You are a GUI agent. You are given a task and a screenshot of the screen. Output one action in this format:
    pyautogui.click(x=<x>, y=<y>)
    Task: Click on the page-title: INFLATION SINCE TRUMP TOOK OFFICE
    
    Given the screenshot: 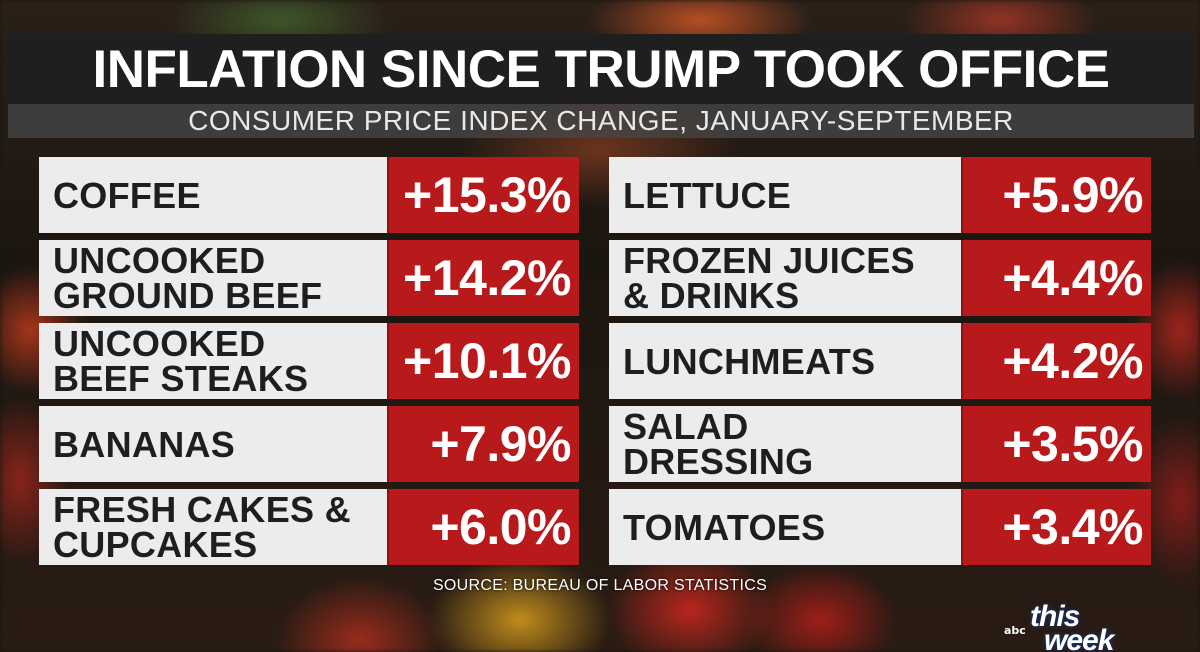 What is the action you would take?
    pyautogui.click(x=601, y=69)
    